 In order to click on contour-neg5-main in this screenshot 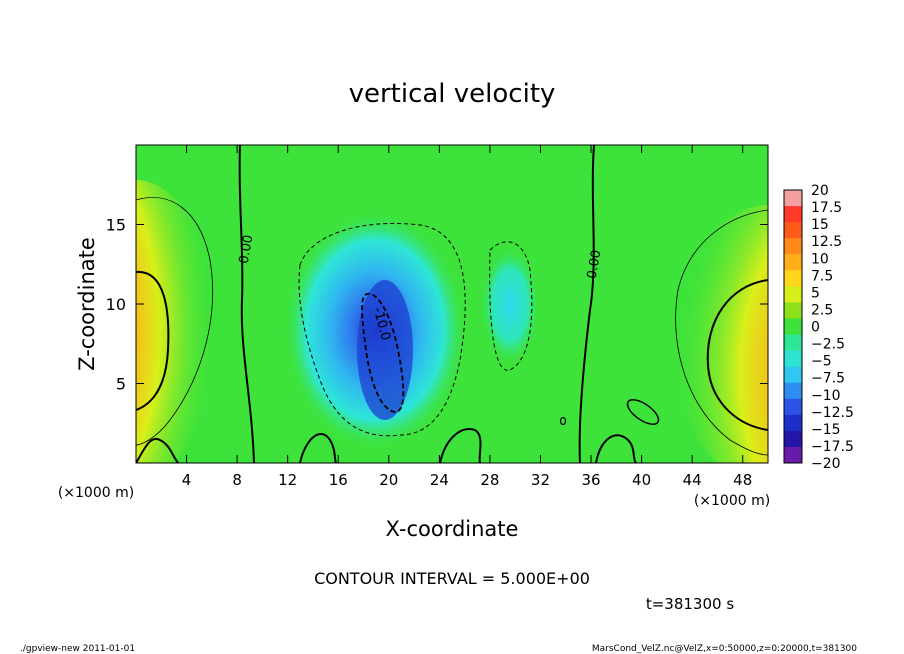, I will do `click(382, 329)`.